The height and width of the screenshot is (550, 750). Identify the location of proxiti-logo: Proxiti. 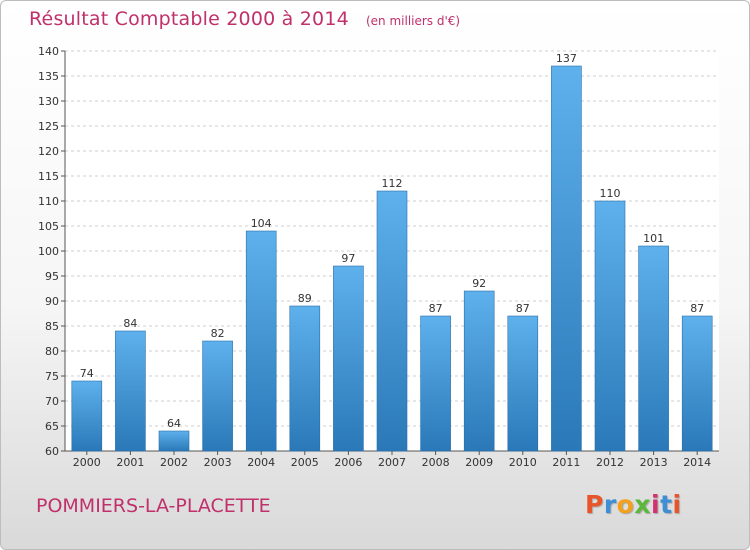
(633, 504).